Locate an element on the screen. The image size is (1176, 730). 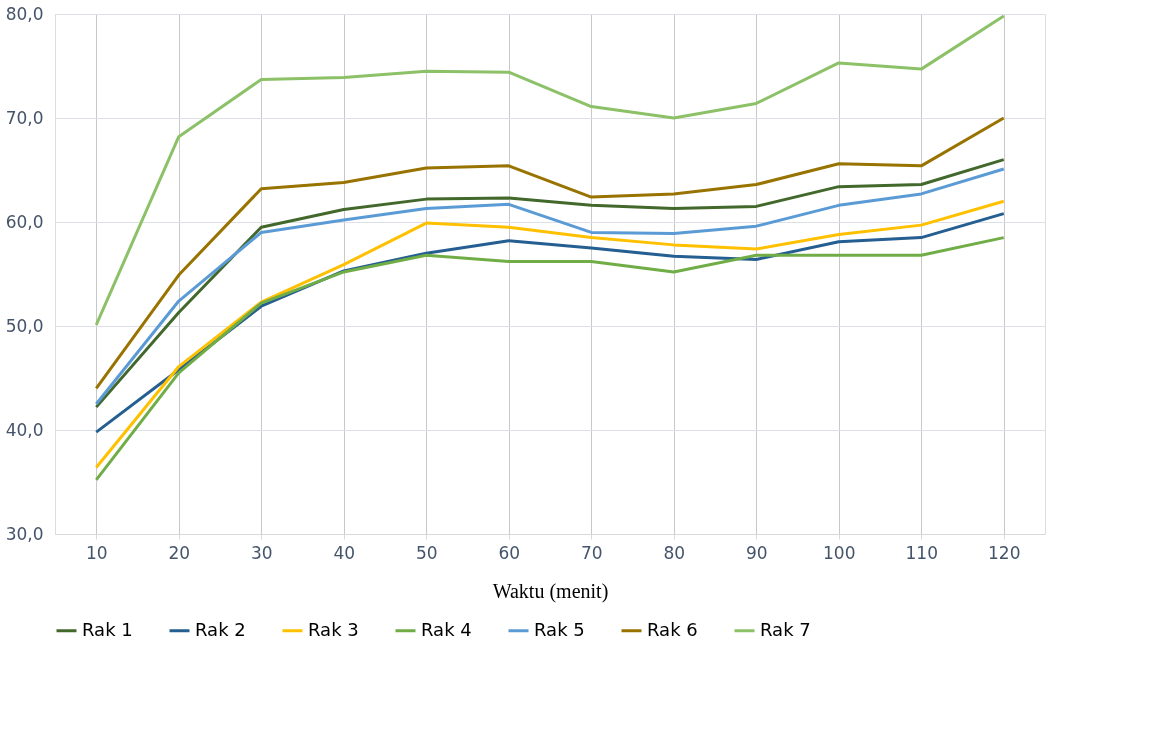
legend-label: Rak 1 is located at coordinates (107, 629).